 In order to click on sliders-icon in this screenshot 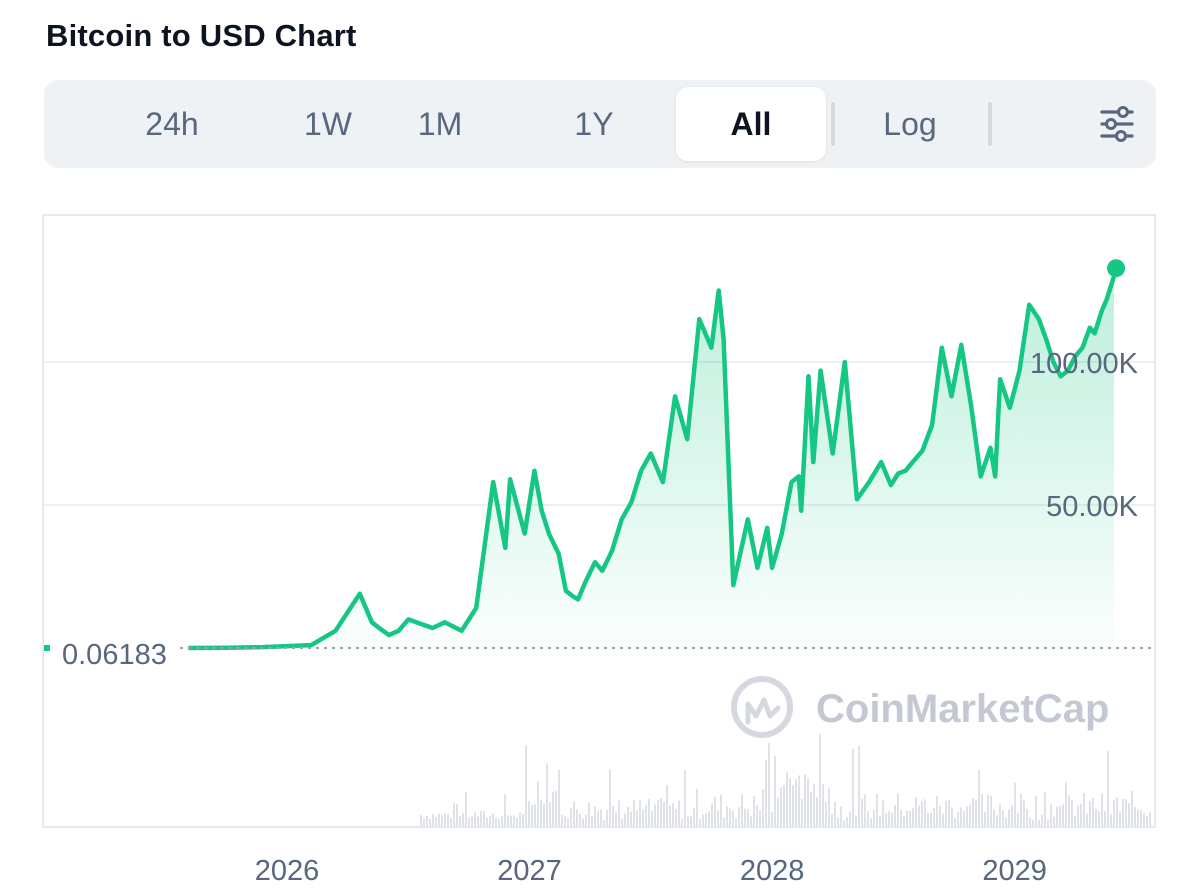, I will do `click(1117, 124)`.